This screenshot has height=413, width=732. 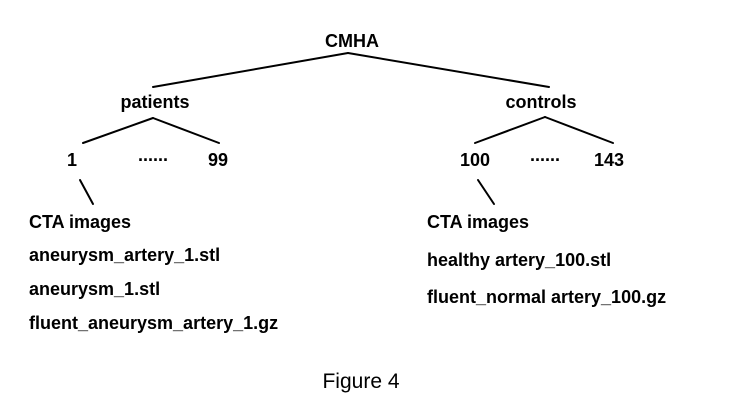 I want to click on patient-file-cta: CTA images, so click(x=80, y=222).